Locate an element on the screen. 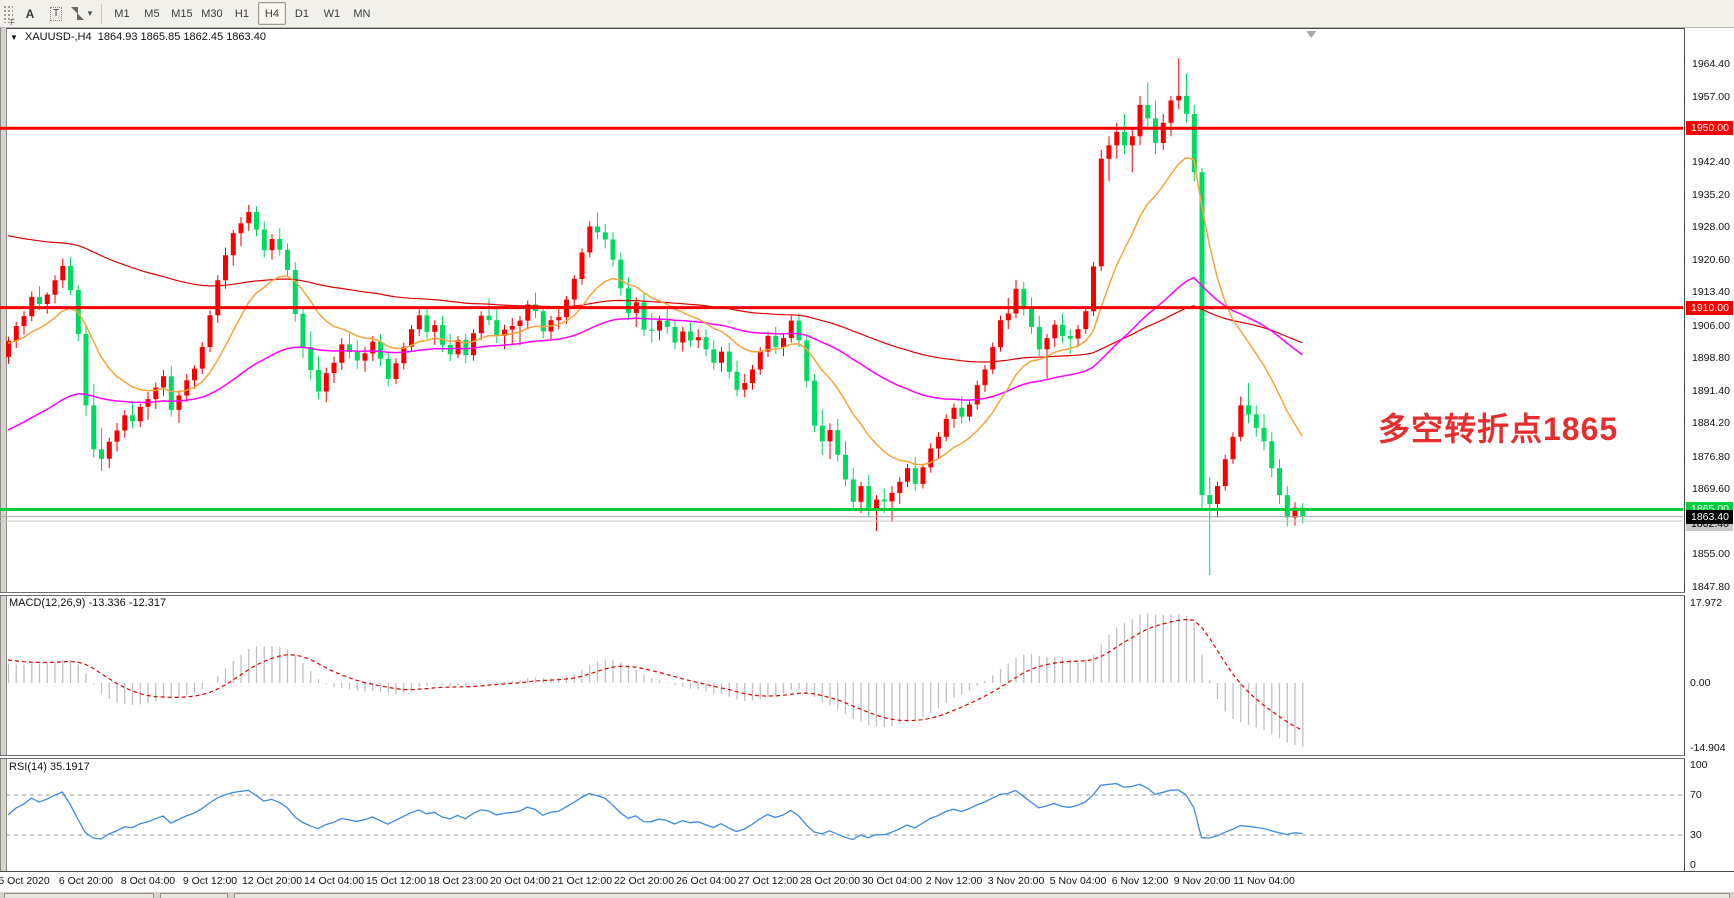 This screenshot has height=898, width=1734. time-axis-label: 8 Oct 04:00 is located at coordinates (148, 881).